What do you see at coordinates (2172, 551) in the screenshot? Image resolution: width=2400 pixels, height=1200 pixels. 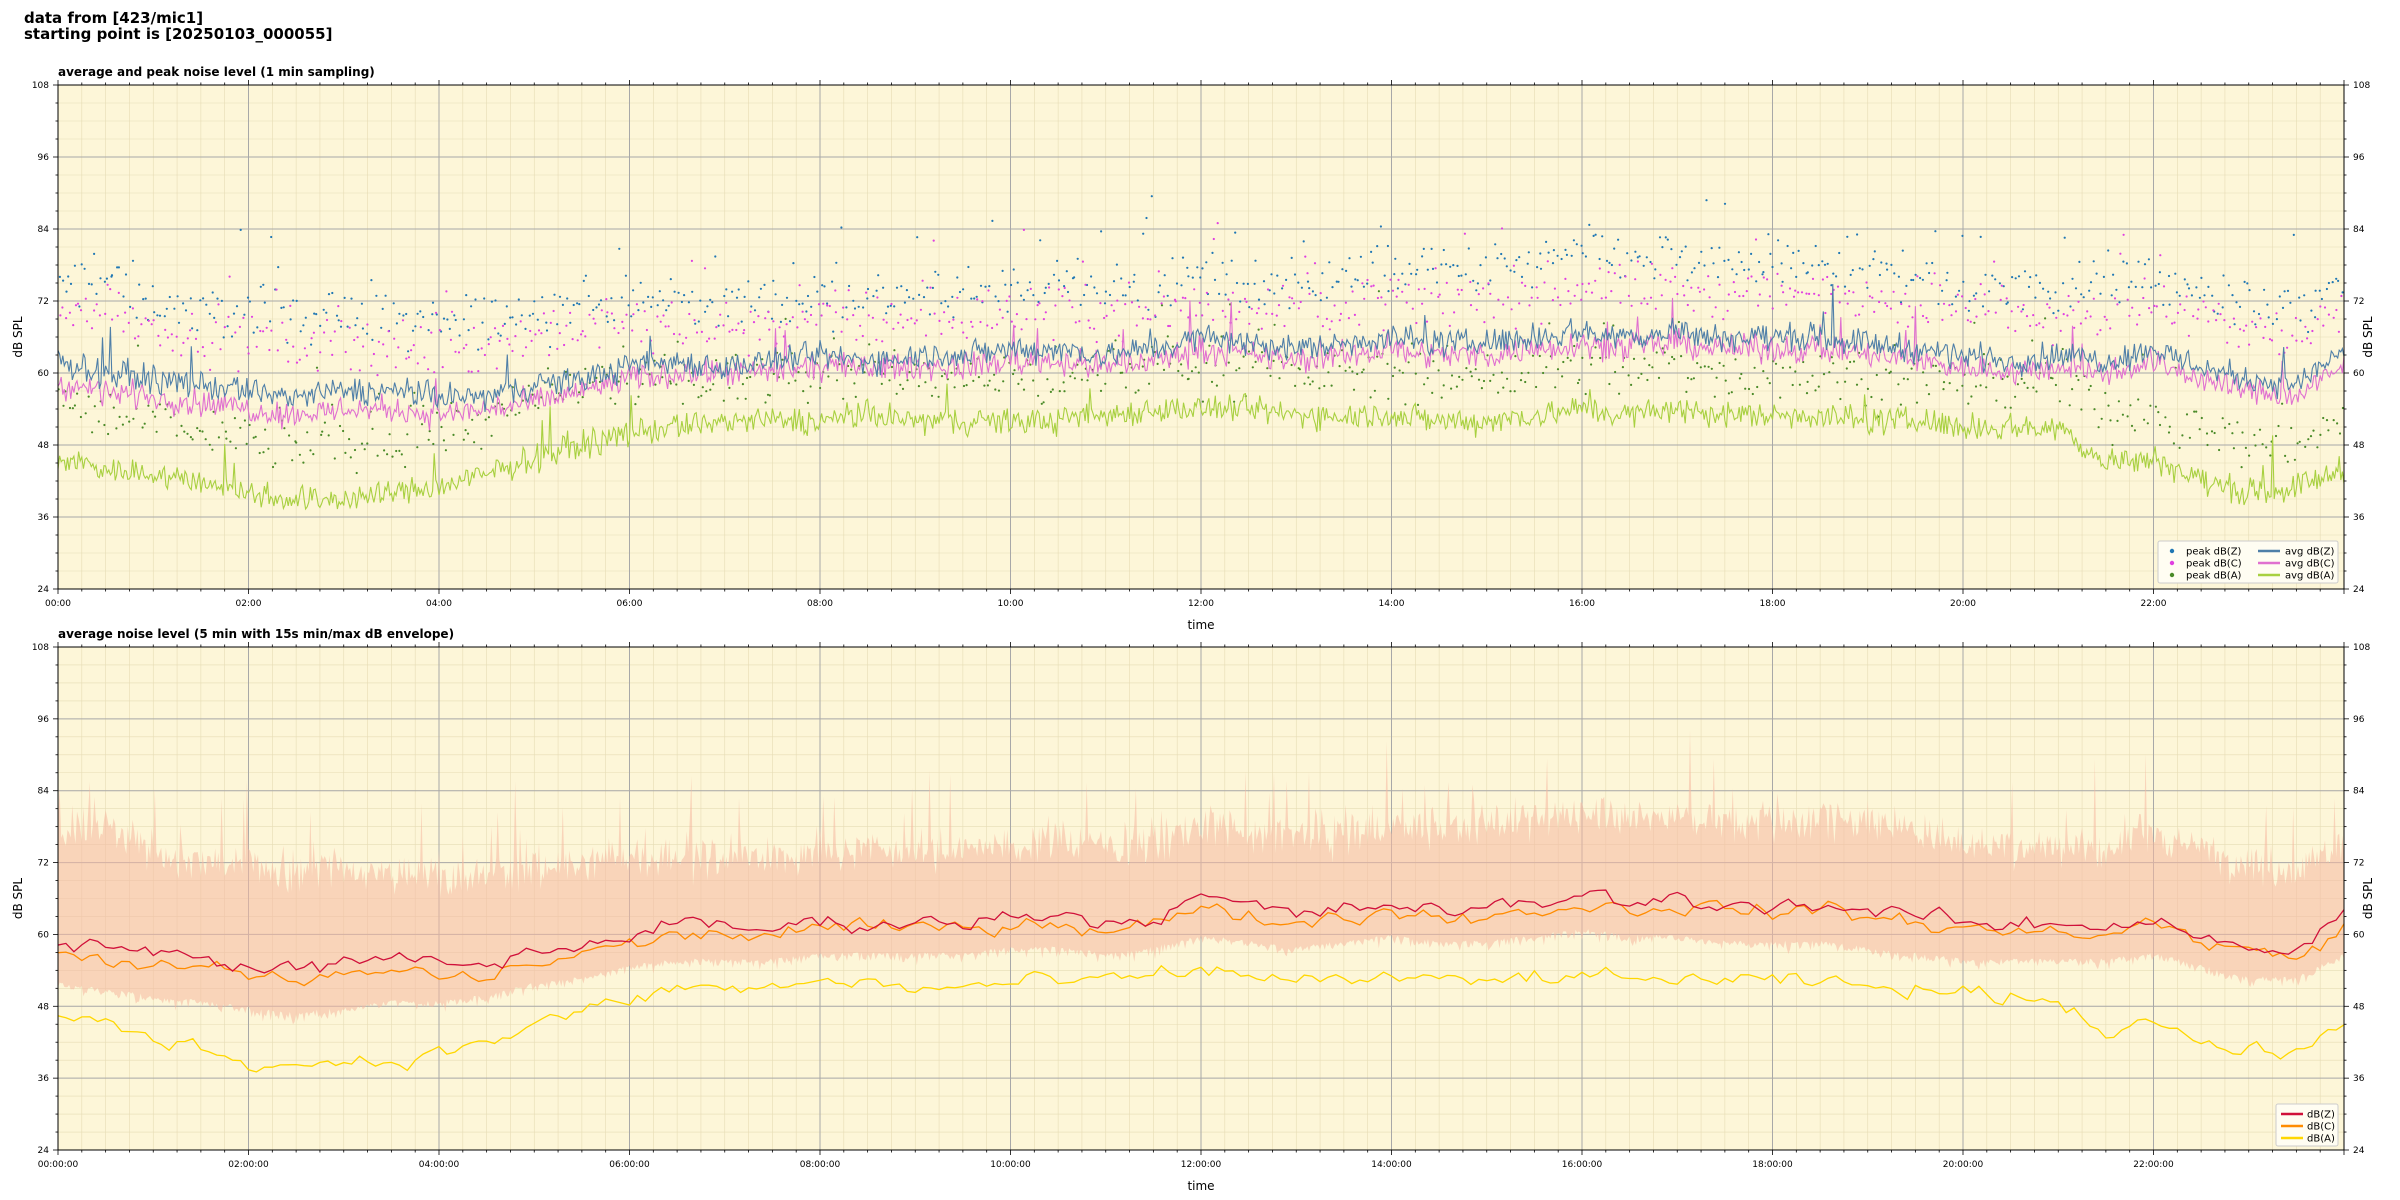 I see `legend-marker` at bounding box center [2172, 551].